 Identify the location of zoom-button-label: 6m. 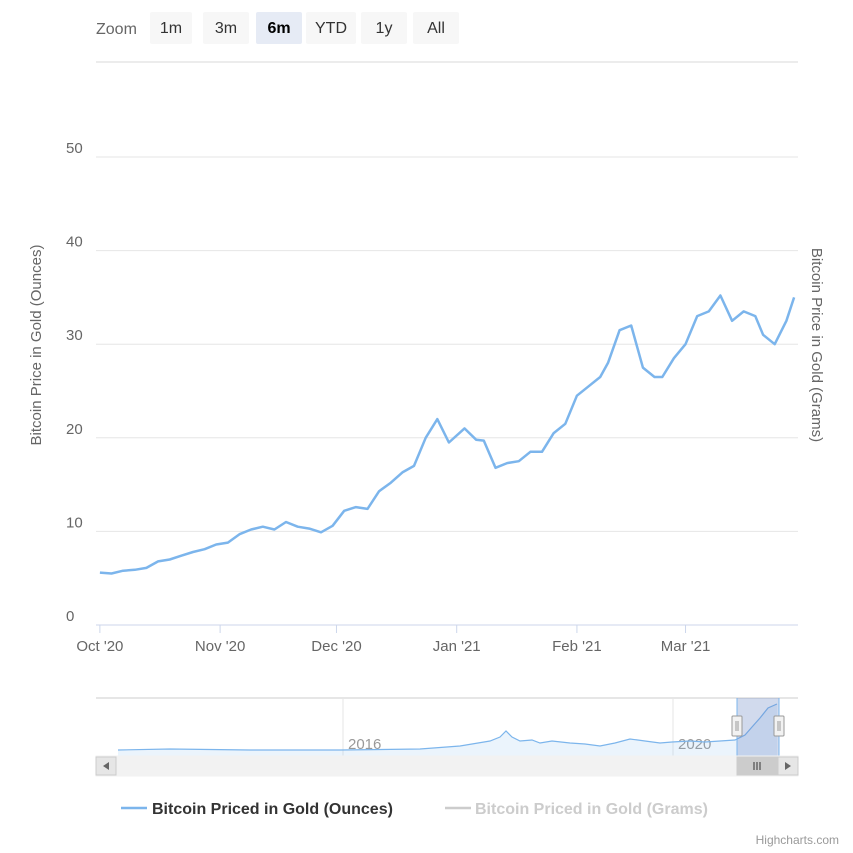
(278, 28).